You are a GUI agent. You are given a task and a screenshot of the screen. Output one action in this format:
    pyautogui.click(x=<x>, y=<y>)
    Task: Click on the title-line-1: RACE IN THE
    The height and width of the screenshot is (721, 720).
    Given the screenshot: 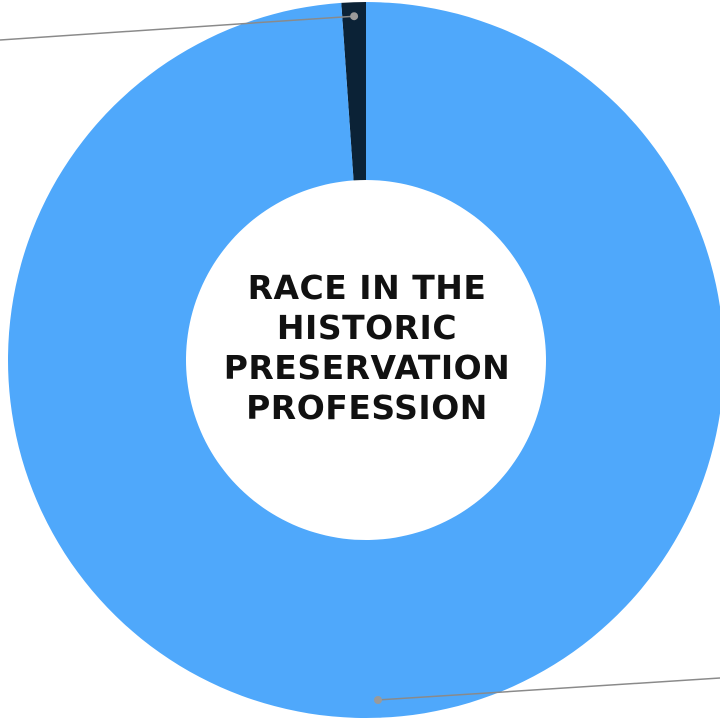 What is the action you would take?
    pyautogui.click(x=367, y=287)
    